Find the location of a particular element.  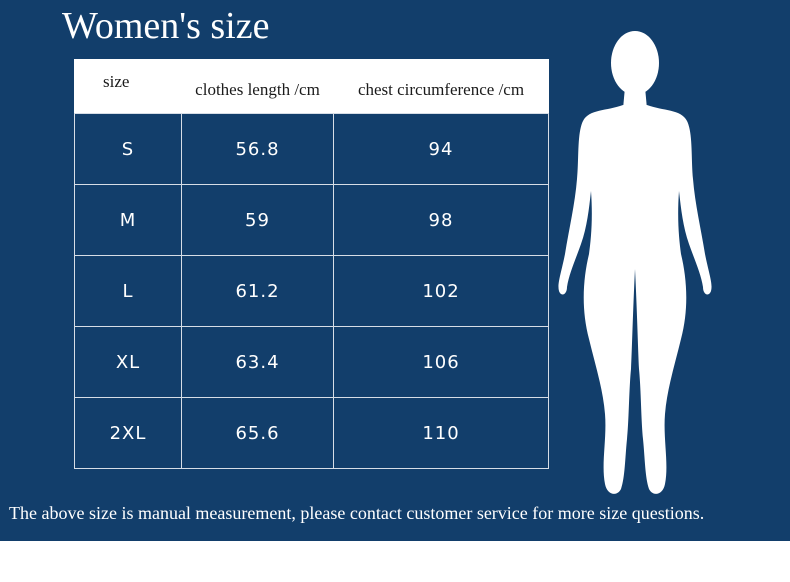

chest-circumference-cell: 102 is located at coordinates (441, 291).